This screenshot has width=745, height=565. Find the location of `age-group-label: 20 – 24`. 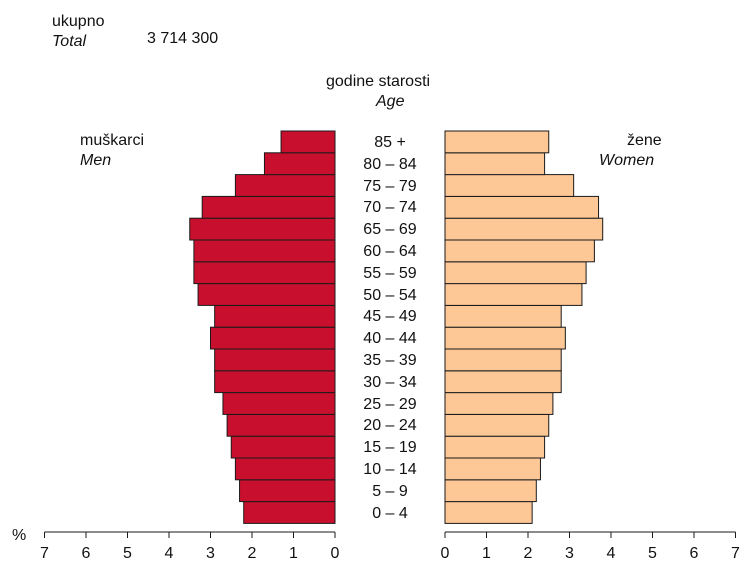

age-group-label: 20 – 24 is located at coordinates (390, 426).